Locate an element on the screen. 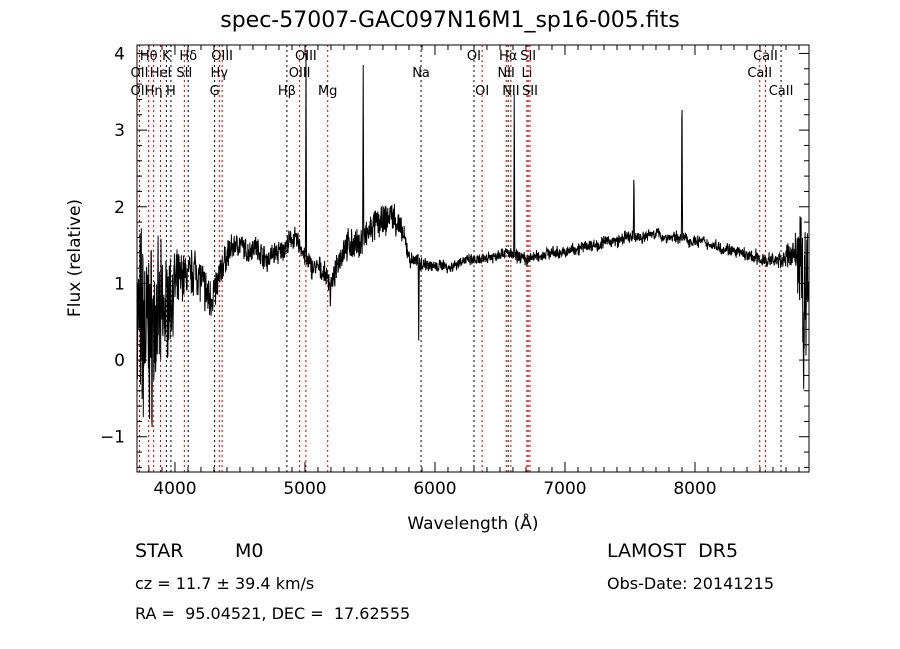 This screenshot has height=649, width=900. subclass: M0 is located at coordinates (249, 551).